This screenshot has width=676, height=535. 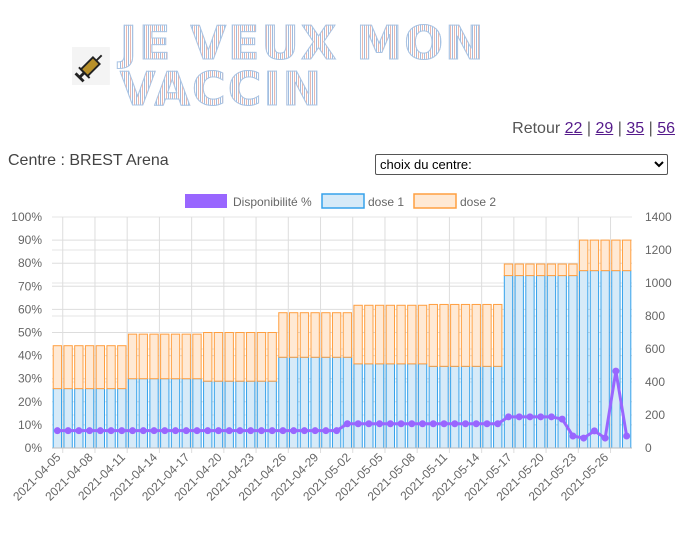 I want to click on y-left-tick-label: 100%, so click(x=26, y=217).